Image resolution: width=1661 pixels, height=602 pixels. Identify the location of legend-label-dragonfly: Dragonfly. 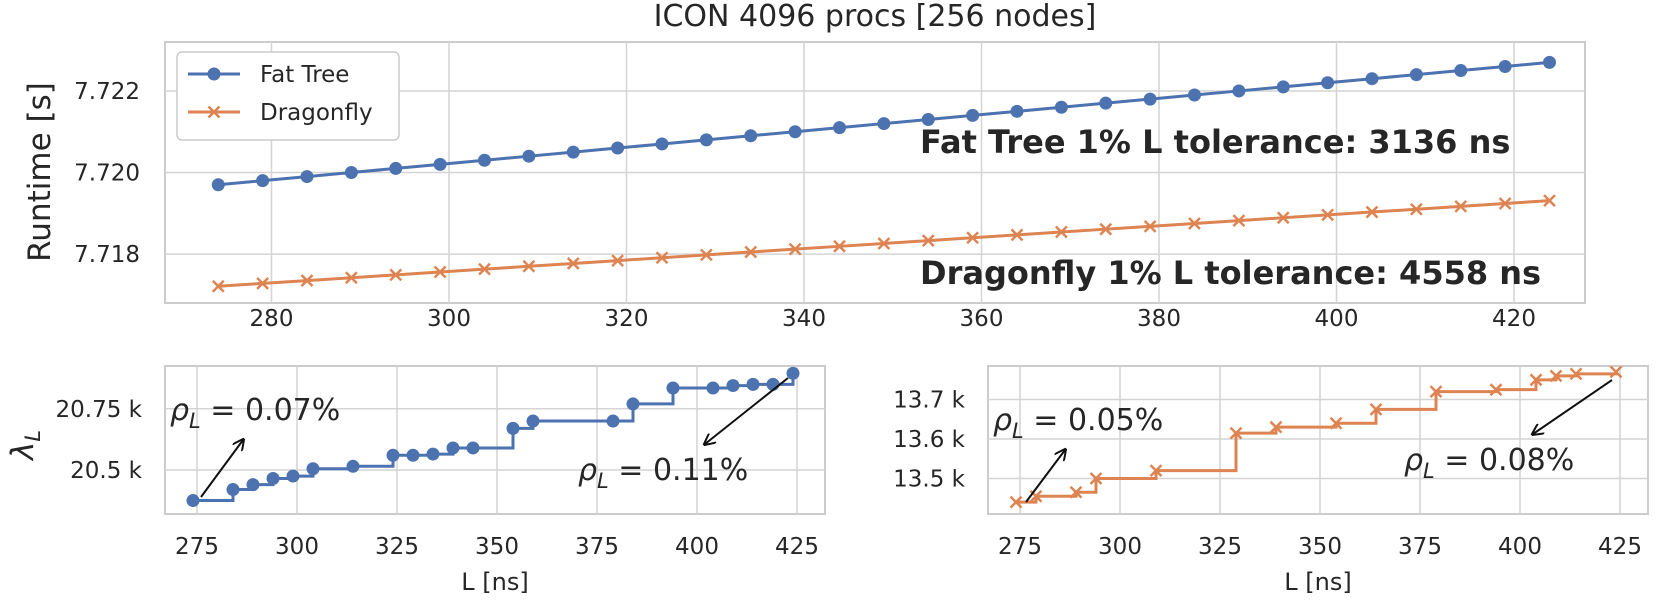
(316, 113).